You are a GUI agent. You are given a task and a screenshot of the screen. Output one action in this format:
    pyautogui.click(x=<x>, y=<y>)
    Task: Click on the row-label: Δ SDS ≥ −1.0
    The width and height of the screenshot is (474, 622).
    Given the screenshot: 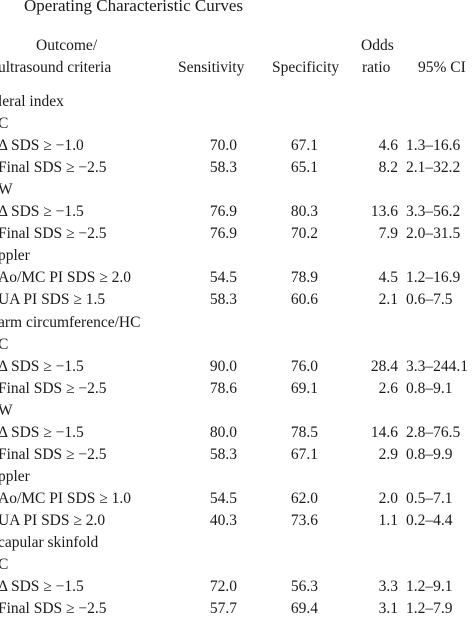 What is the action you would take?
    pyautogui.click(x=42, y=146)
    